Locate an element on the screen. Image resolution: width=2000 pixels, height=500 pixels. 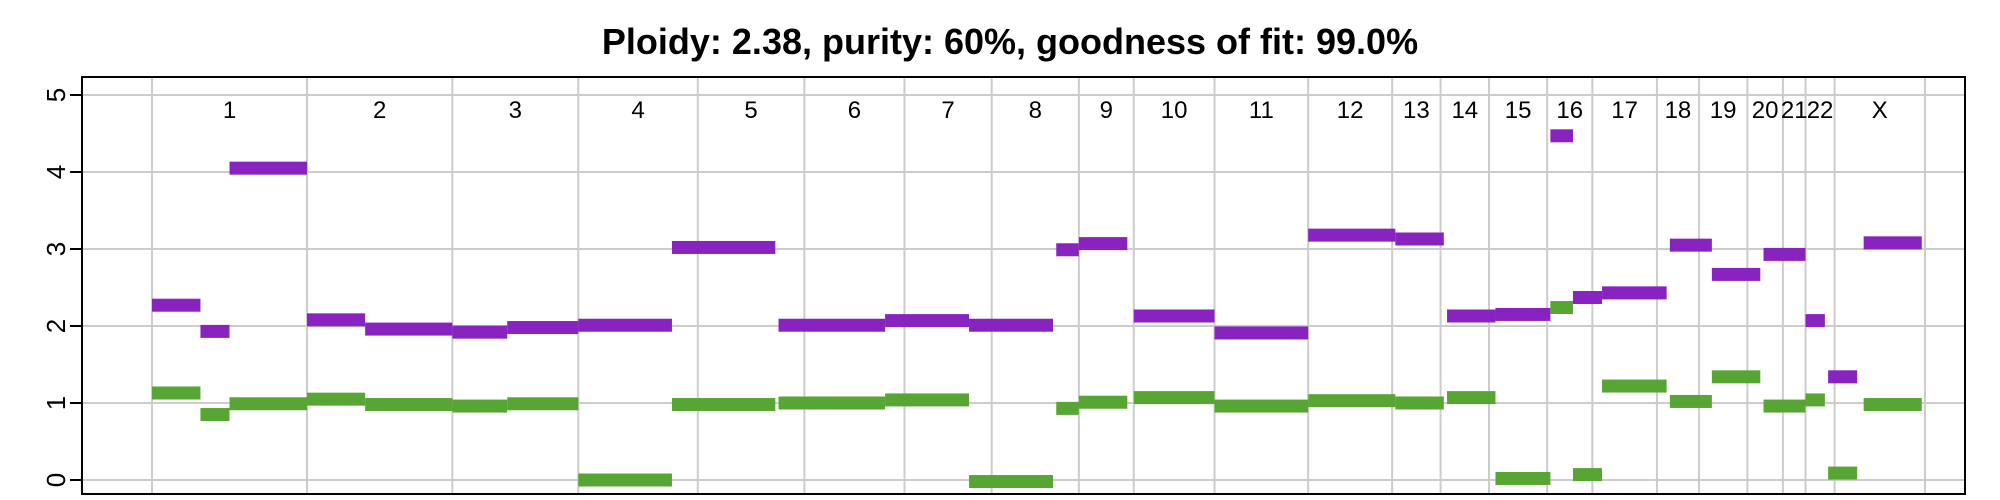
chromosome-label-7: 7 is located at coordinates (947, 110).